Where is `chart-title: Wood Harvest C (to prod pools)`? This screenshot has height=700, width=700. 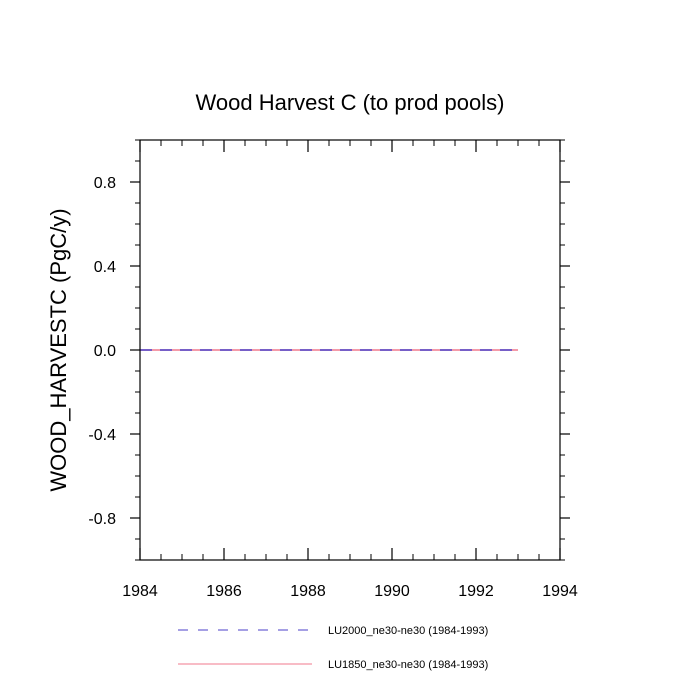
chart-title: Wood Harvest C (to prod pools) is located at coordinates (350, 102).